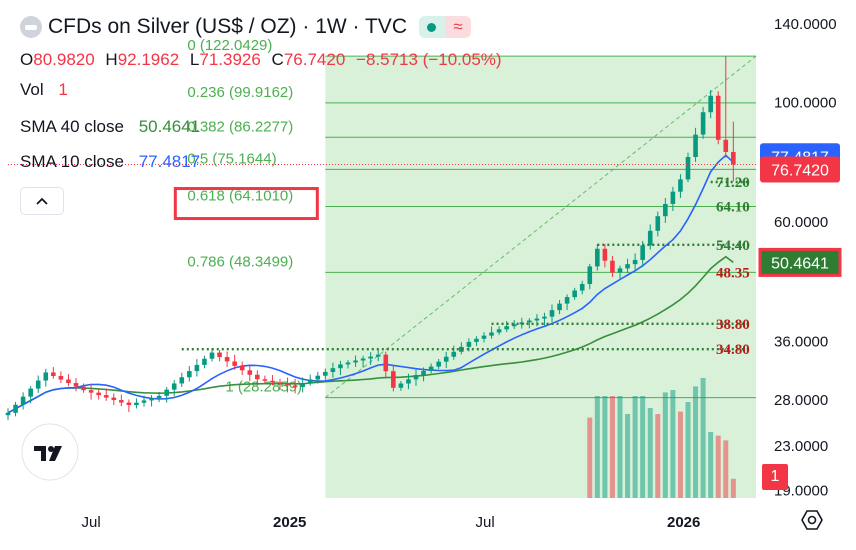 This screenshot has height=550, width=856. I want to click on price-badge, so click(800, 169).